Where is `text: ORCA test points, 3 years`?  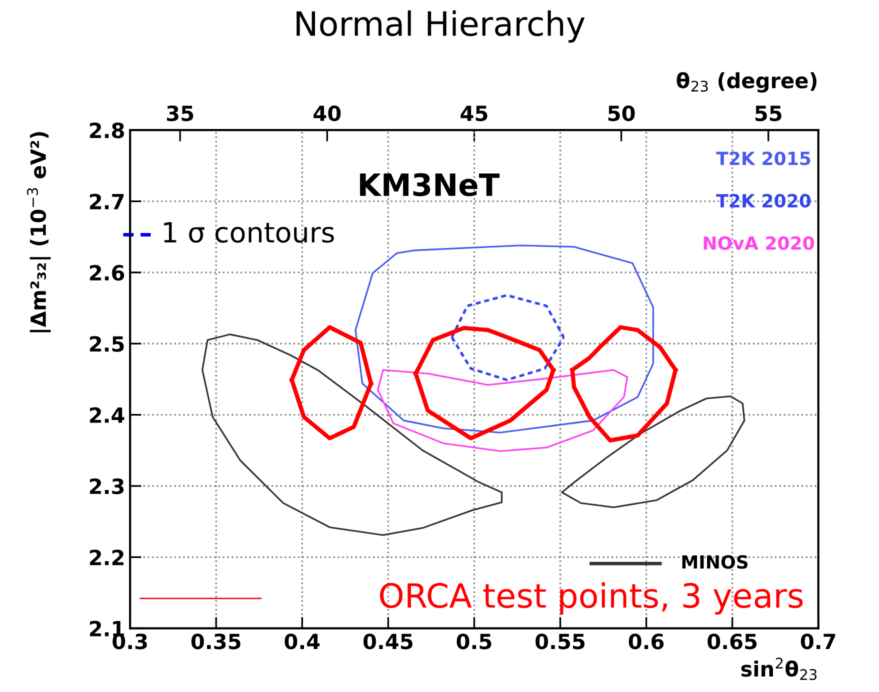
text: ORCA test points, 3 years is located at coordinates (591, 598).